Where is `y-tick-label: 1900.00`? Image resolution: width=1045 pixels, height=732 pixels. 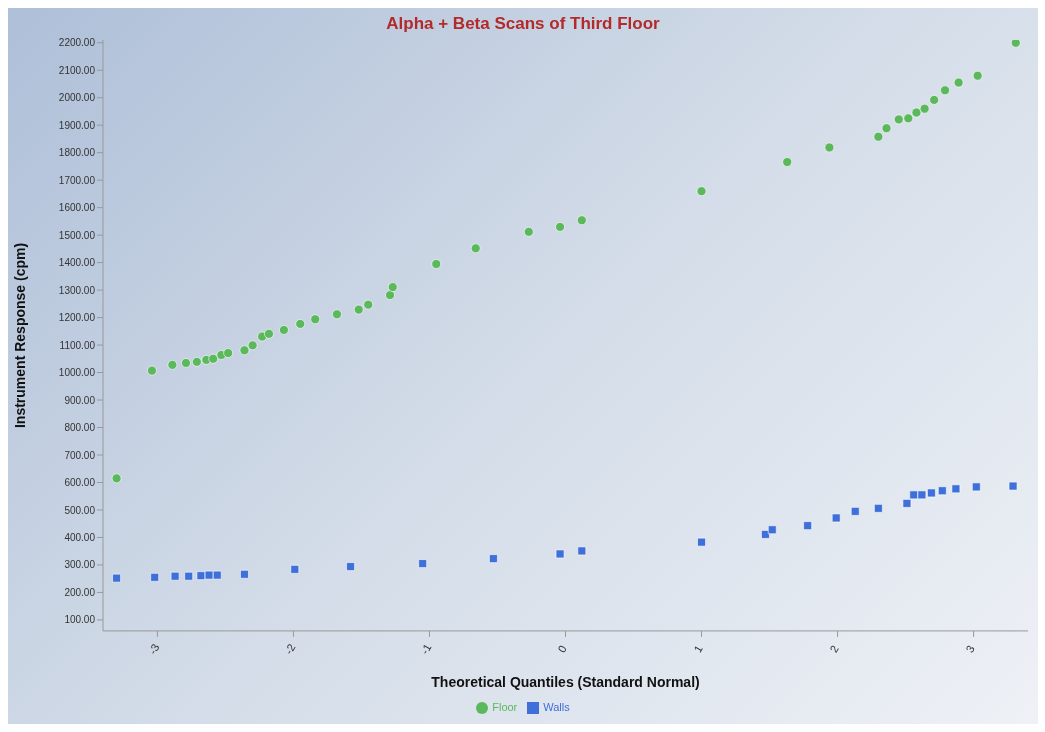
y-tick-label: 1900.00 is located at coordinates (77, 125).